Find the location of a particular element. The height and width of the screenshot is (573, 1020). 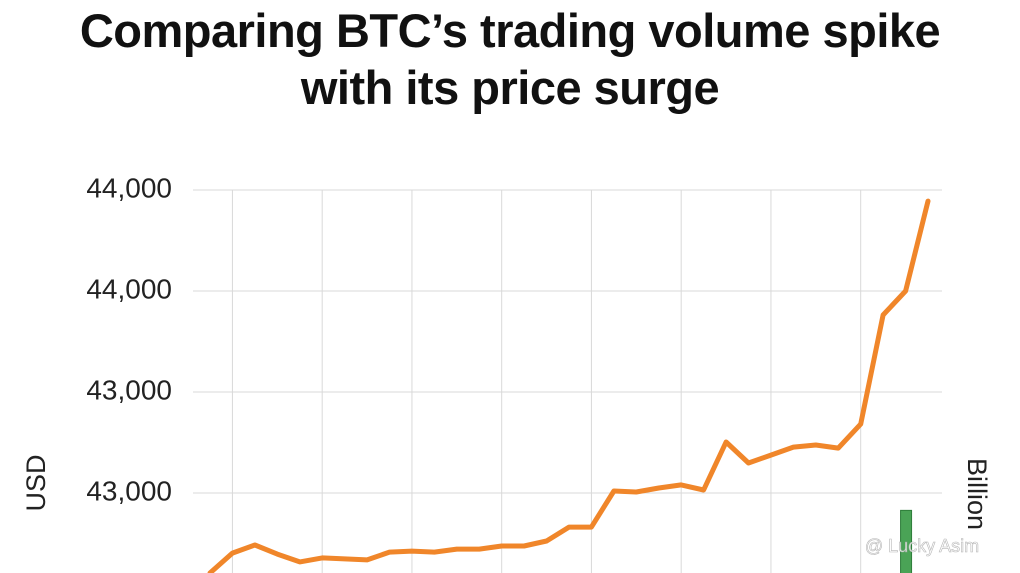

volume-bar is located at coordinates (906, 541).